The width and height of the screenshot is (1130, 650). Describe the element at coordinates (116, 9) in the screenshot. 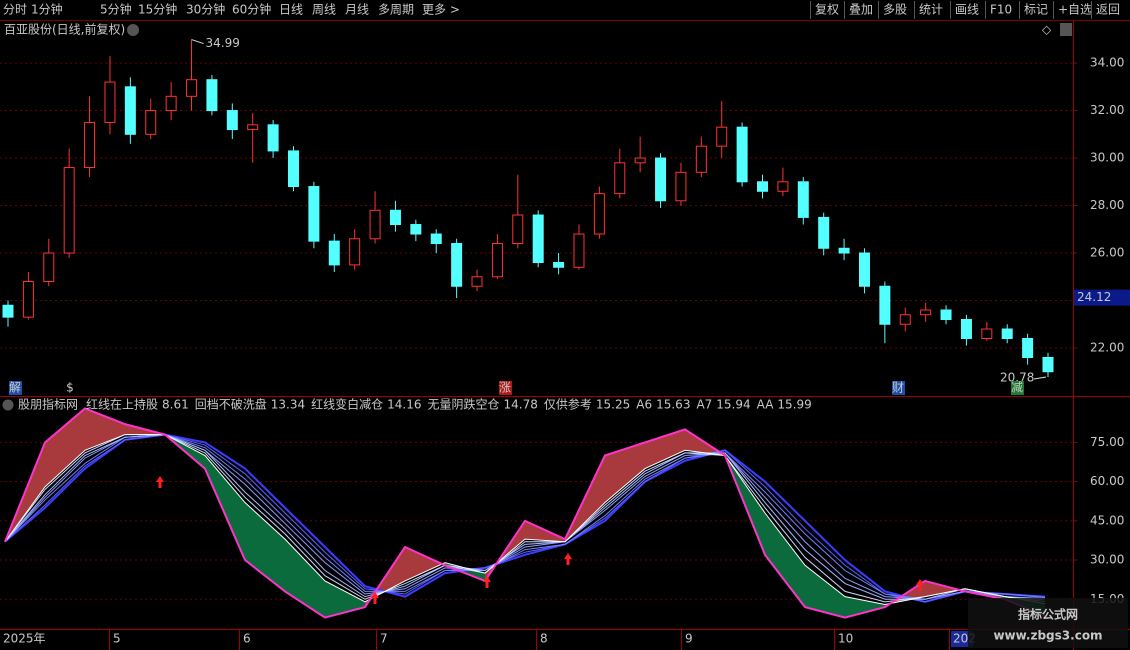

I see `toolbar-tab: 5分钟` at that location.